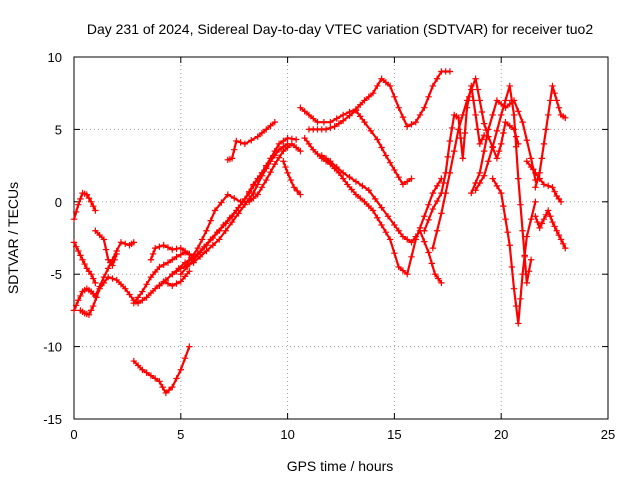 This screenshot has height=480, width=640. What do you see at coordinates (340, 466) in the screenshot?
I see `x-axis-label: GPS time / hours` at bounding box center [340, 466].